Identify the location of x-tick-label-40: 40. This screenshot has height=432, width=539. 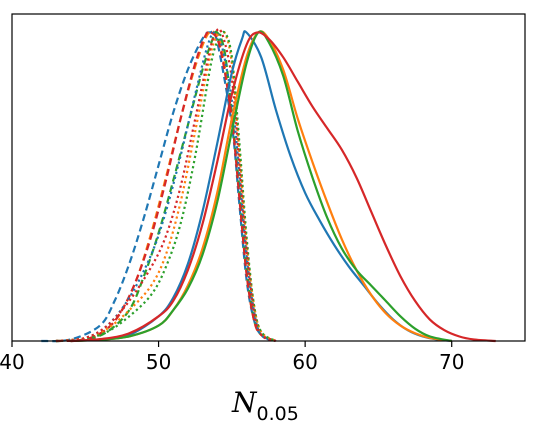
(12, 362).